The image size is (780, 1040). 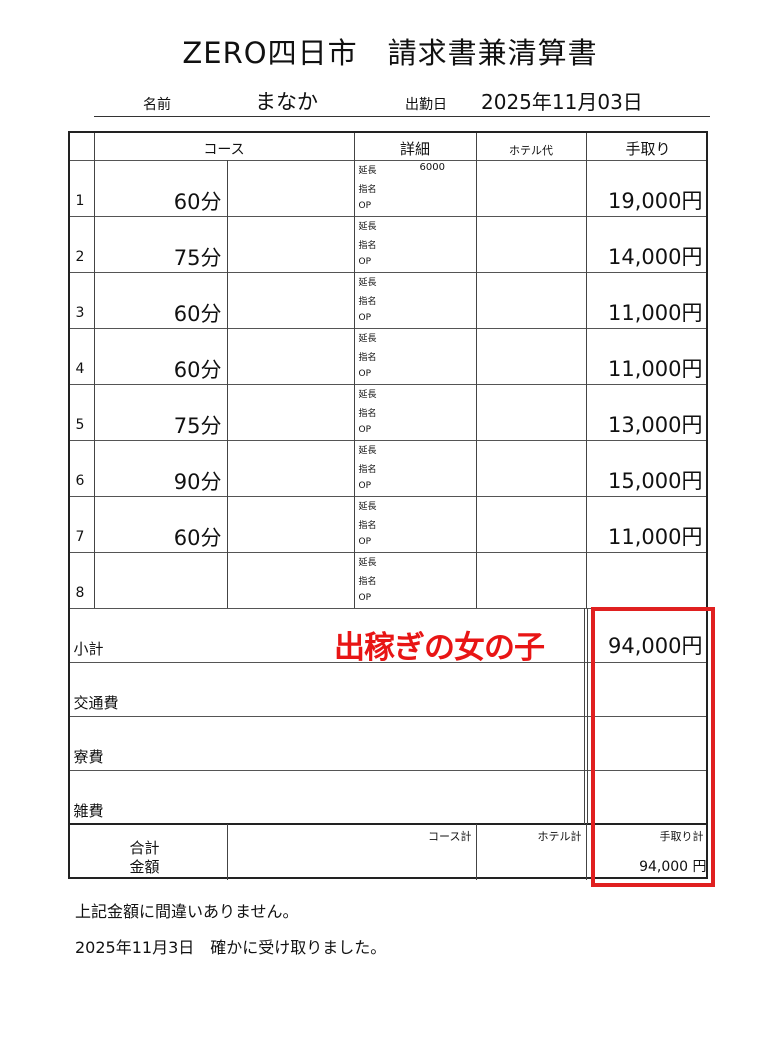 What do you see at coordinates (286, 102) in the screenshot?
I see `name-value: まなか` at bounding box center [286, 102].